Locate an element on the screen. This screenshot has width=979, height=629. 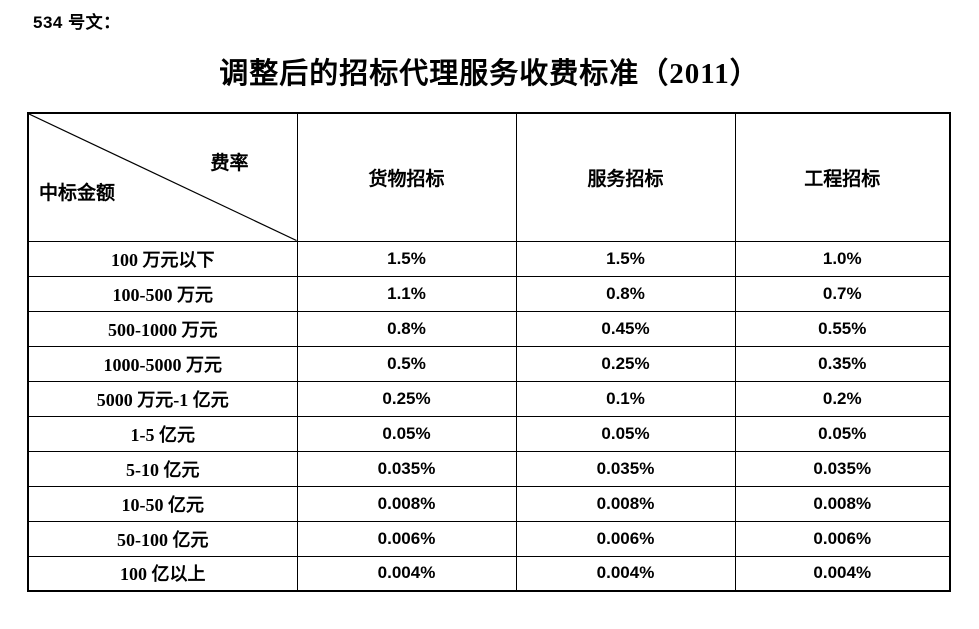
rate-cell: 0.2% is located at coordinates (842, 398).